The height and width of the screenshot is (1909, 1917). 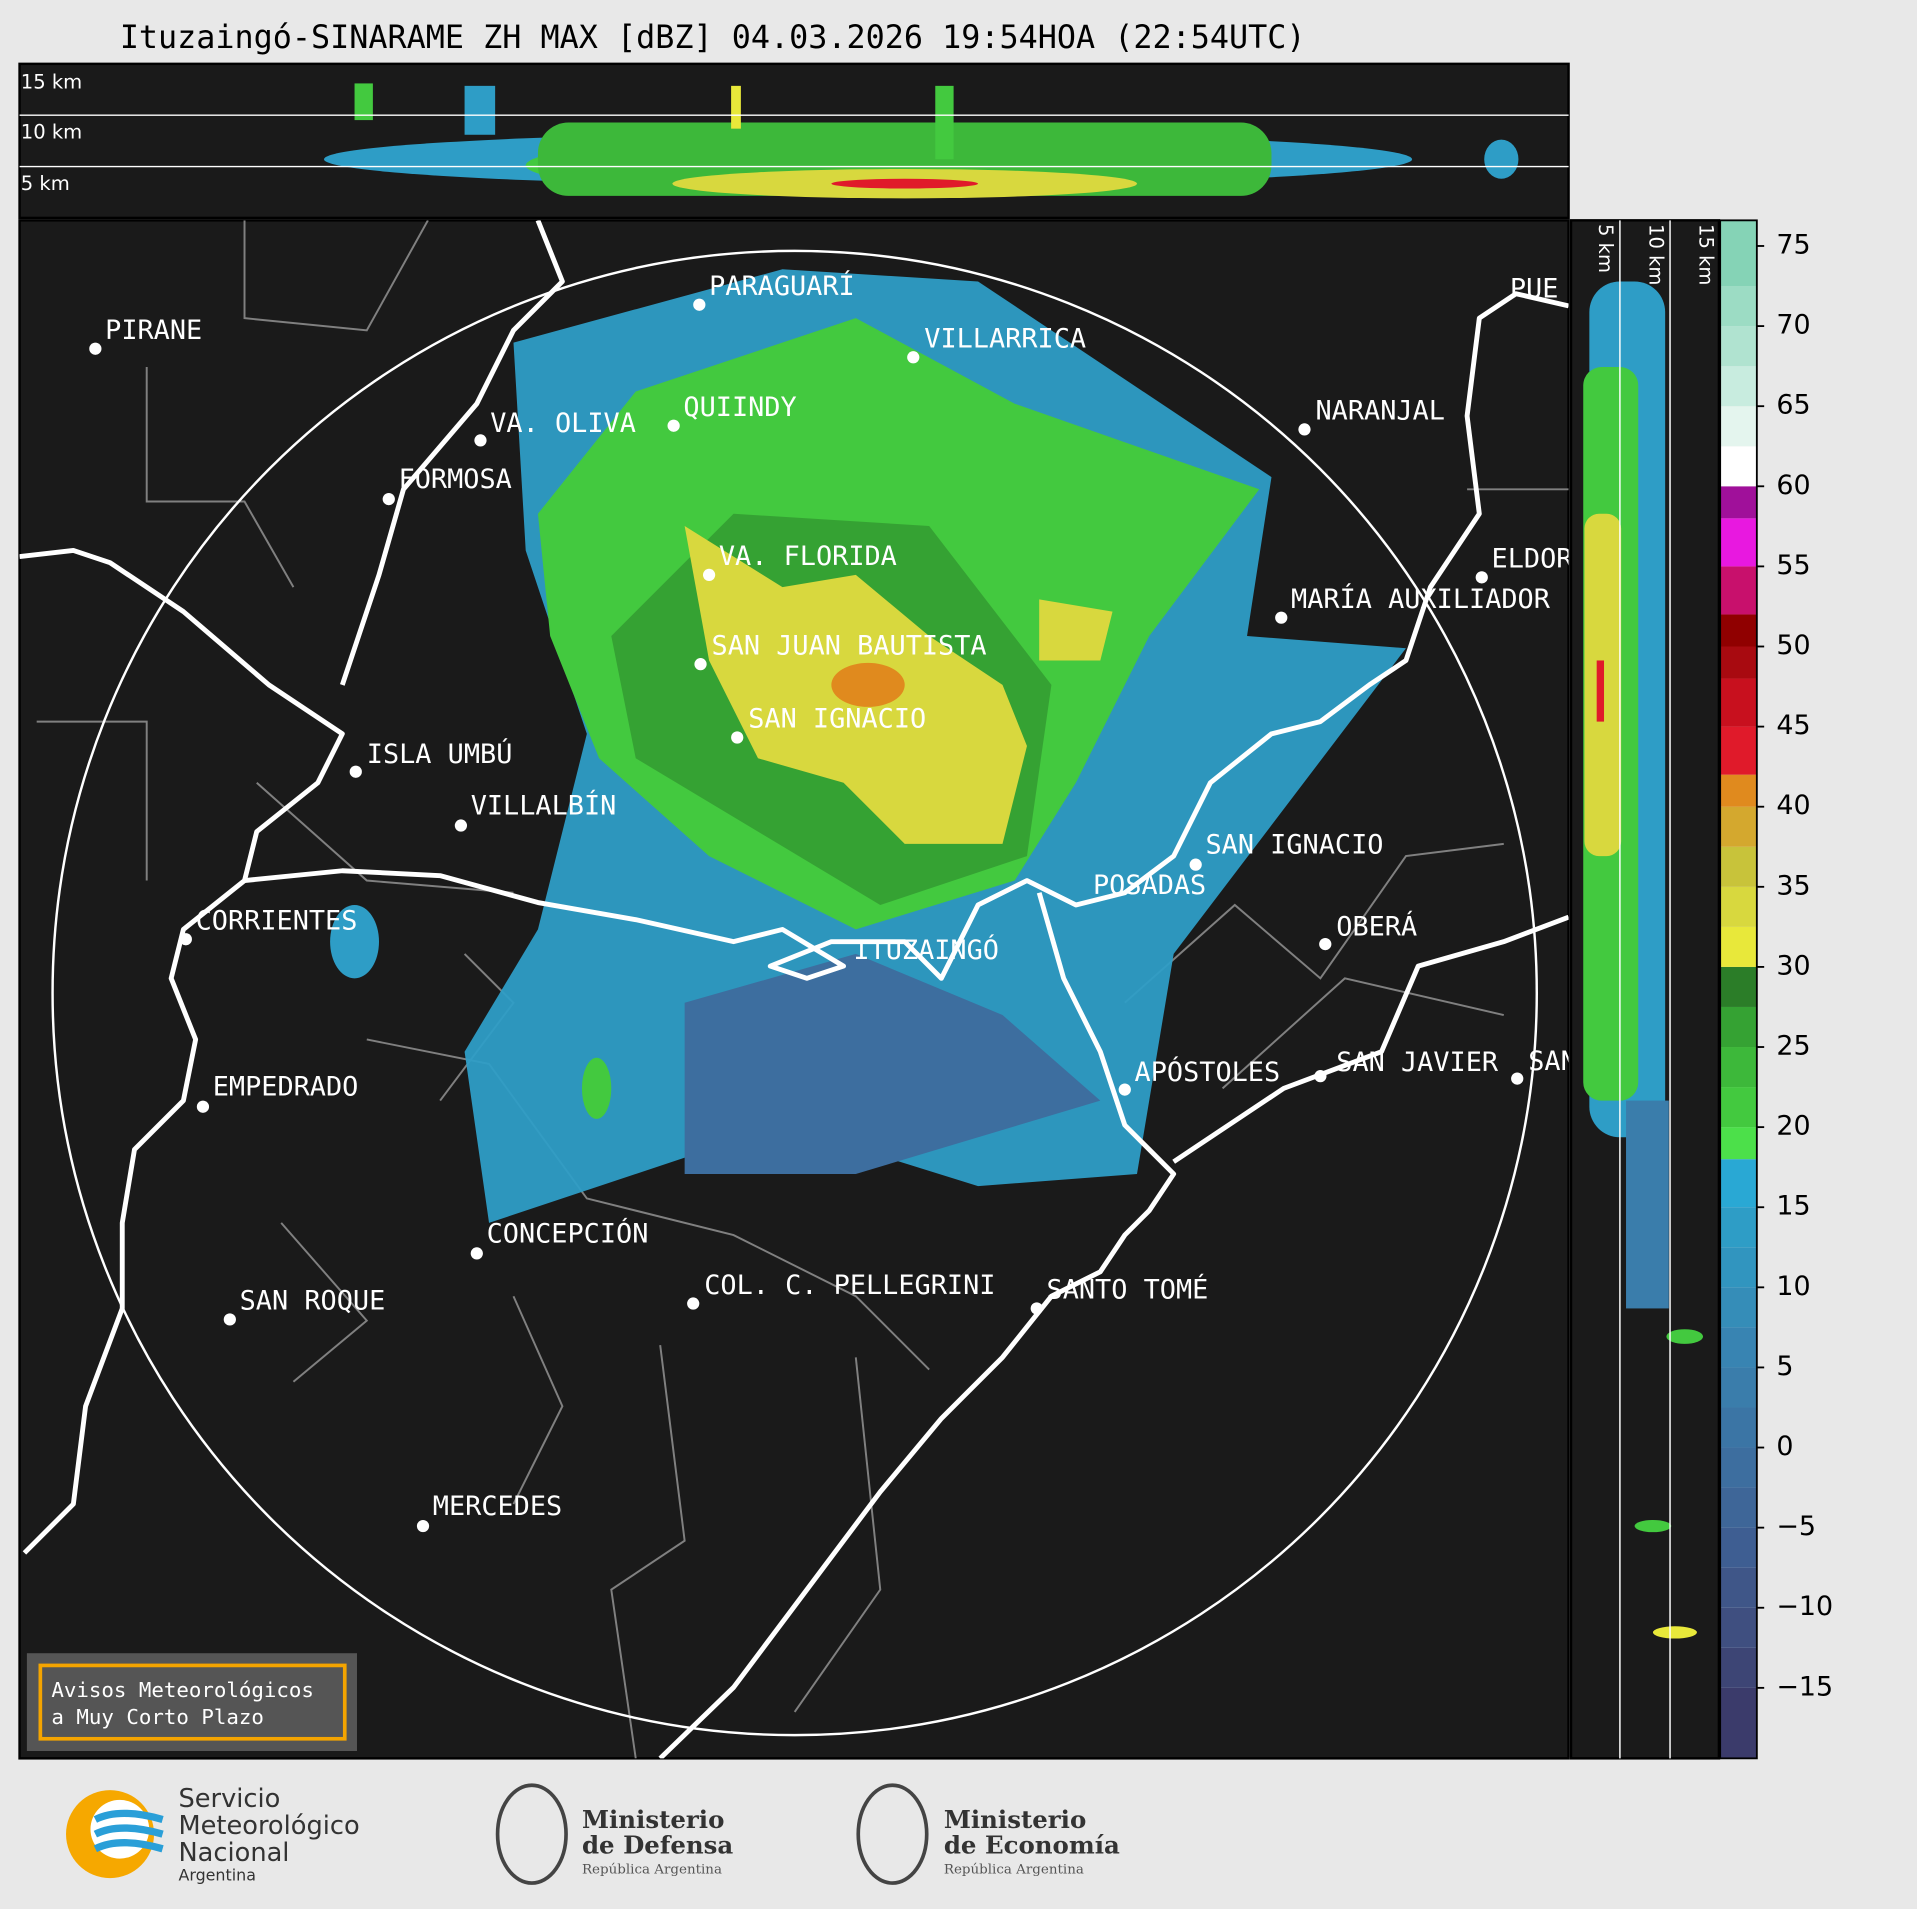 I want to click on place-label: FORMOSA, so click(x=455, y=479).